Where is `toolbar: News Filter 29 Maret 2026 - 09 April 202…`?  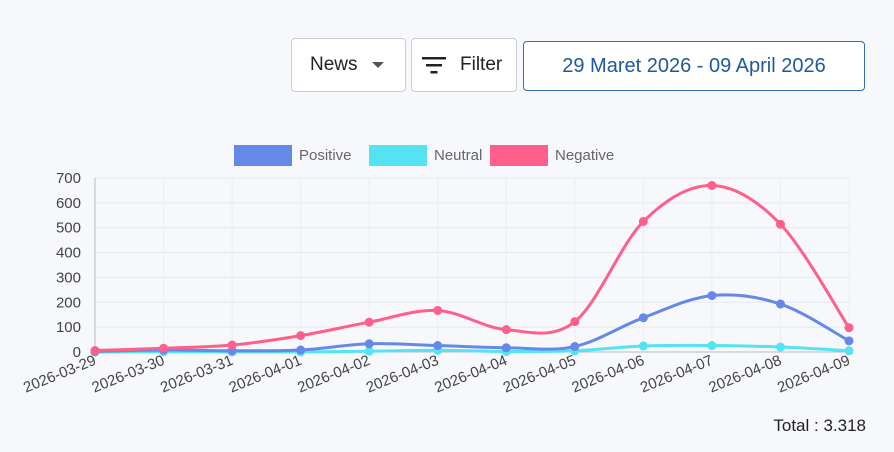 toolbar: News Filter 29 Maret 2026 - 09 April 202… is located at coordinates (447, 66).